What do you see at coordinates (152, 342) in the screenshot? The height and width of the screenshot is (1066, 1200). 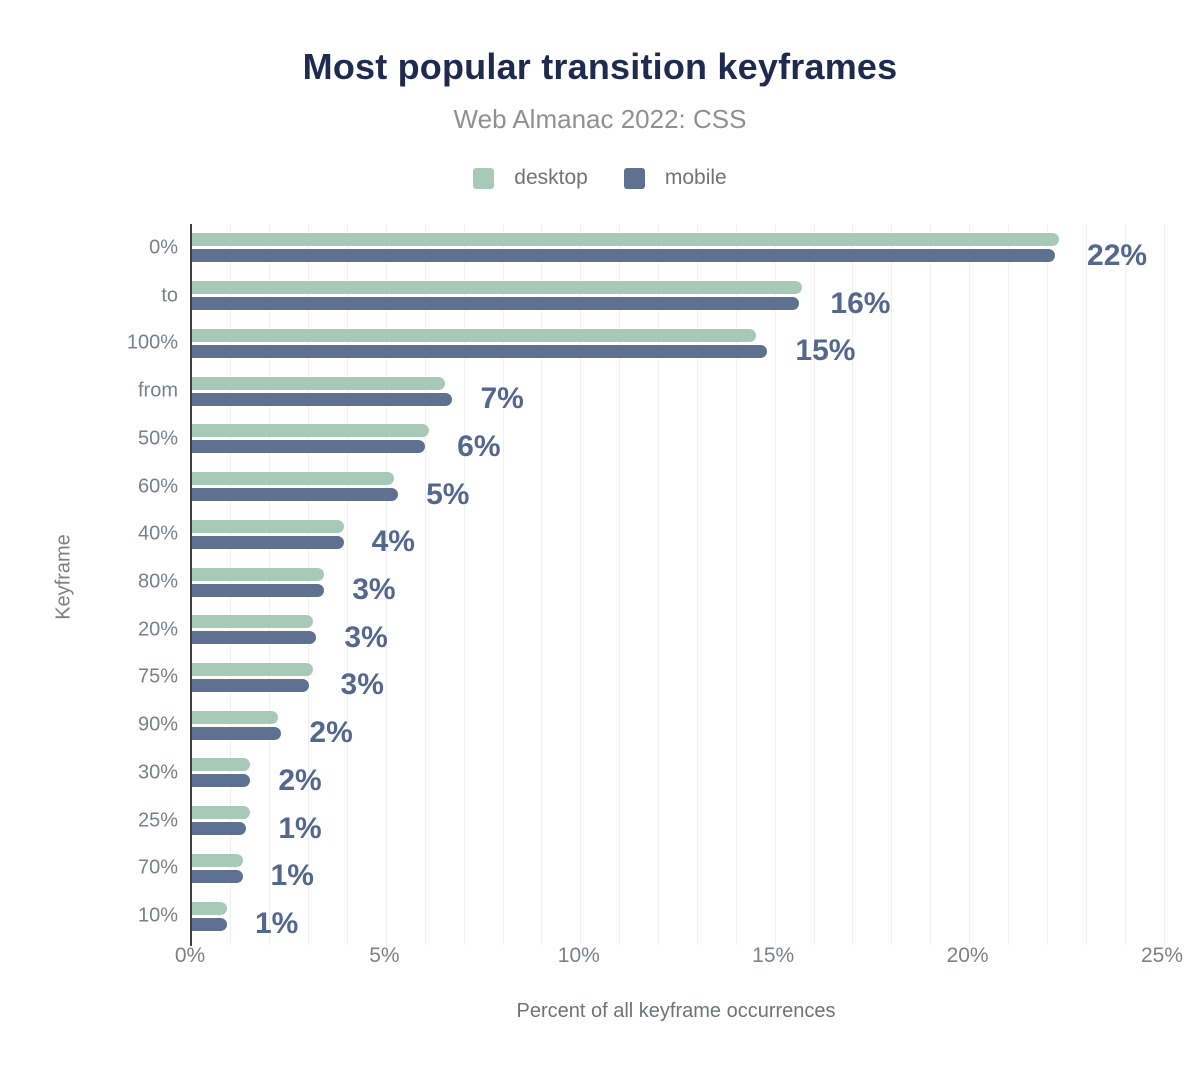 I see `category-label: 100%` at bounding box center [152, 342].